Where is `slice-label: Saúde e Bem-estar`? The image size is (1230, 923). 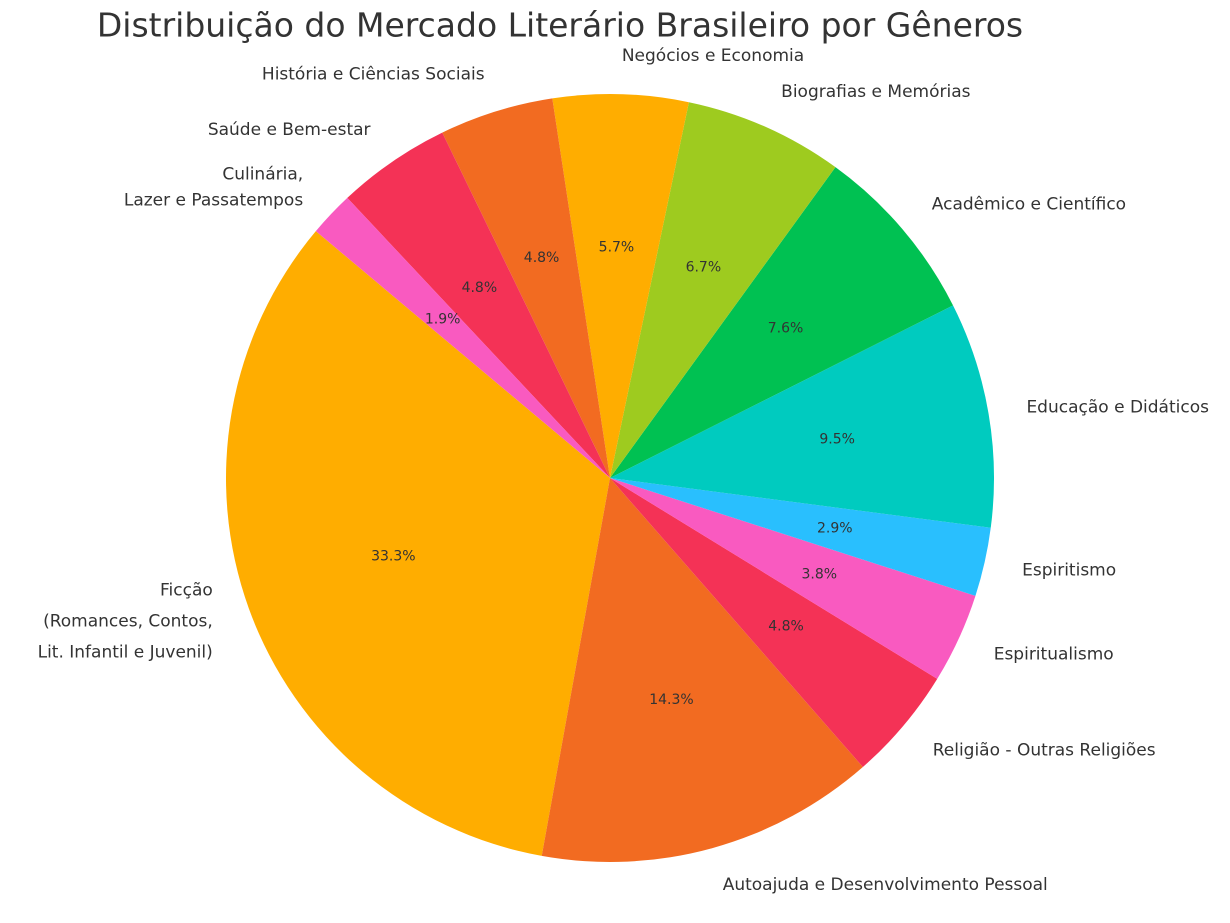
slice-label: Saúde e Bem-estar is located at coordinates (289, 130).